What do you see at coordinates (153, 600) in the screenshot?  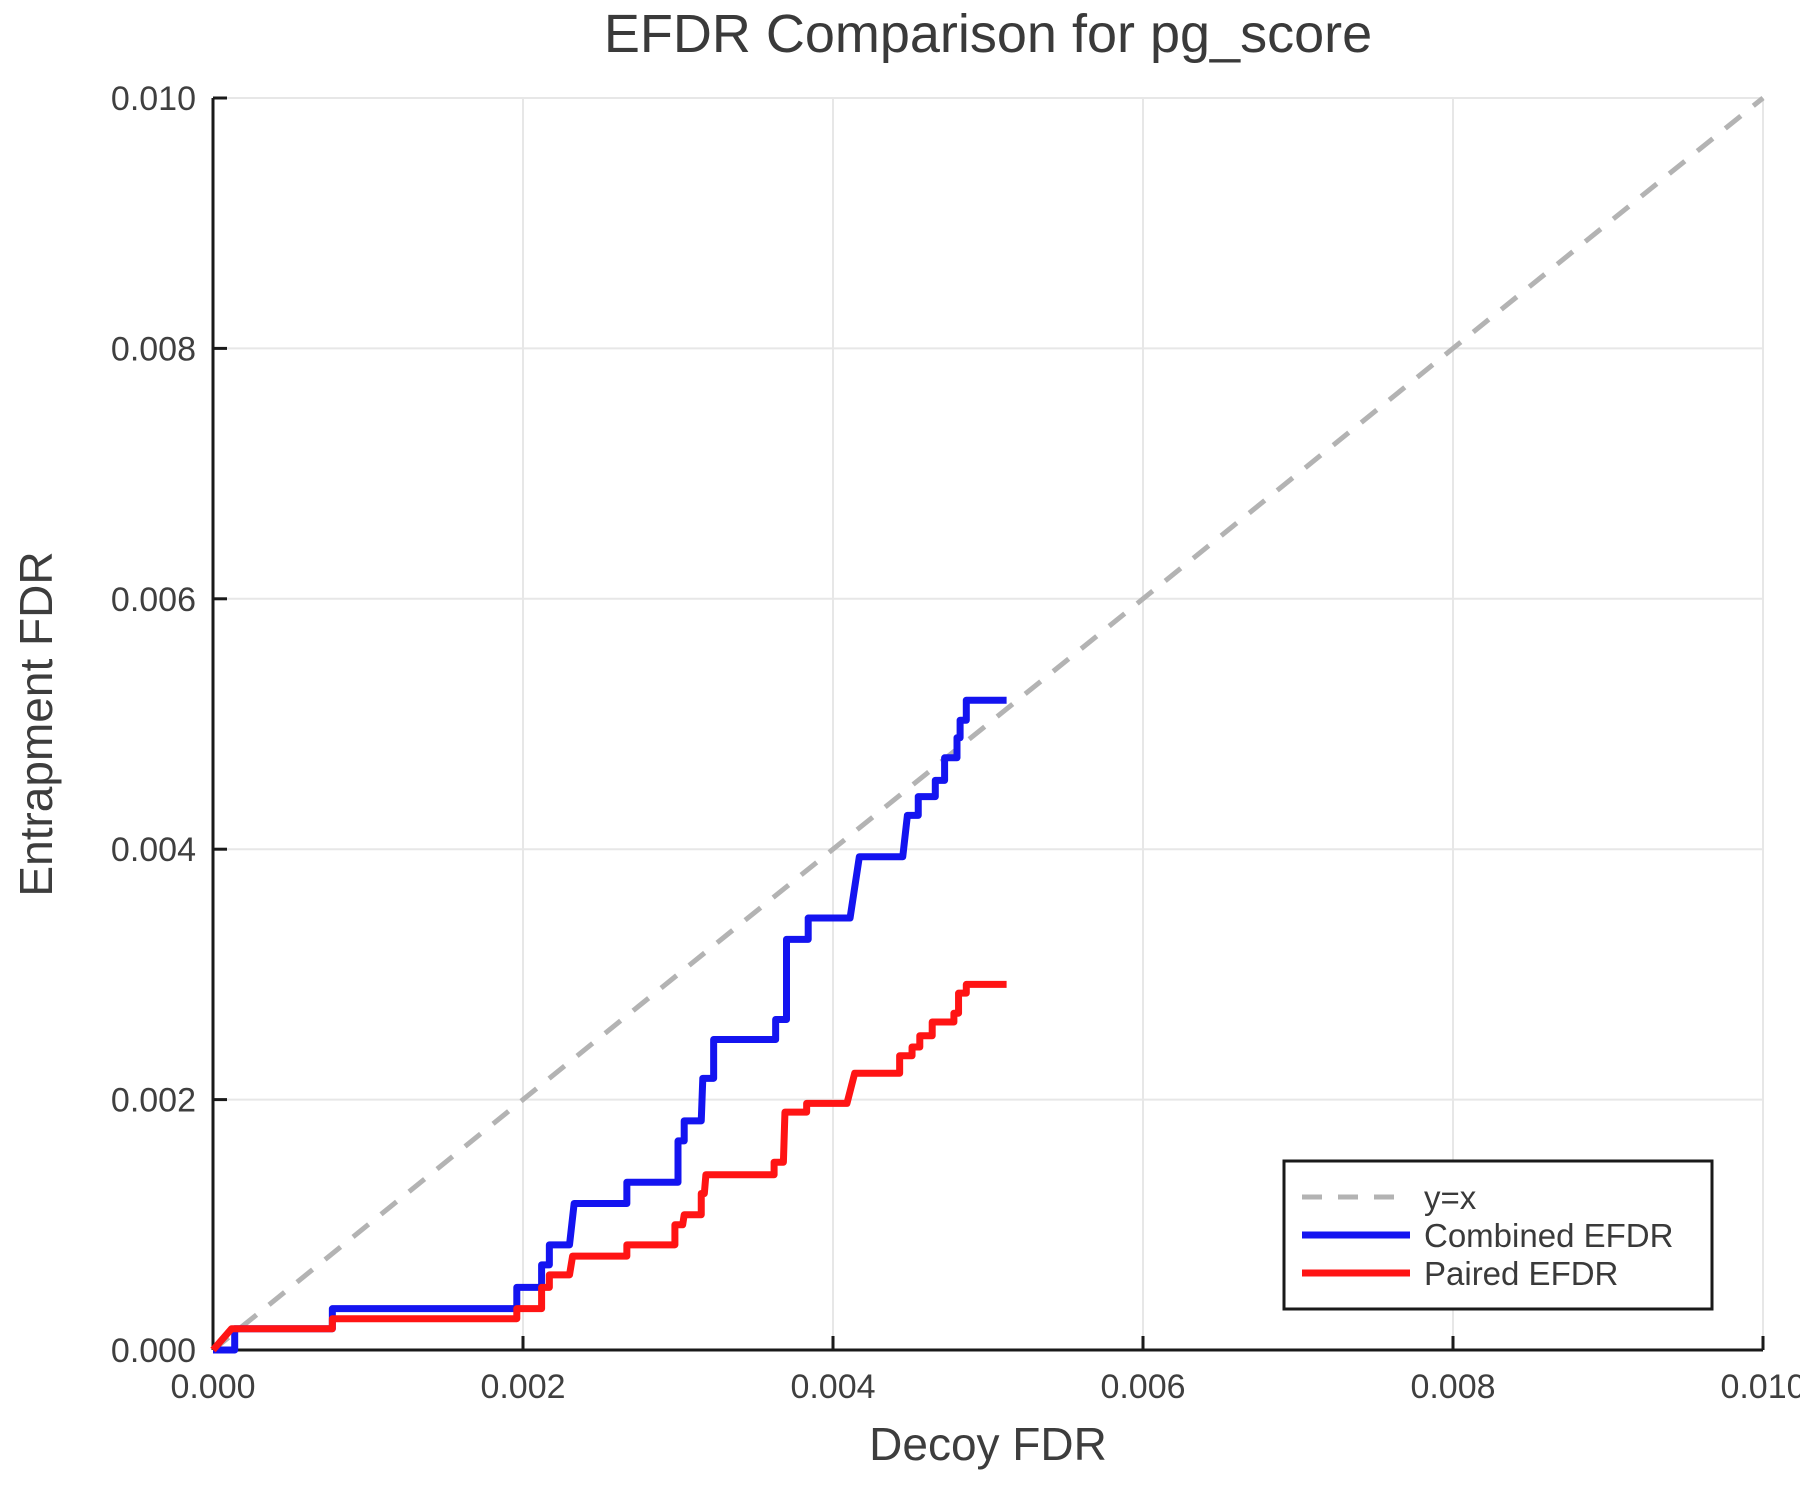 I see `y-tick-label: 0.006` at bounding box center [153, 600].